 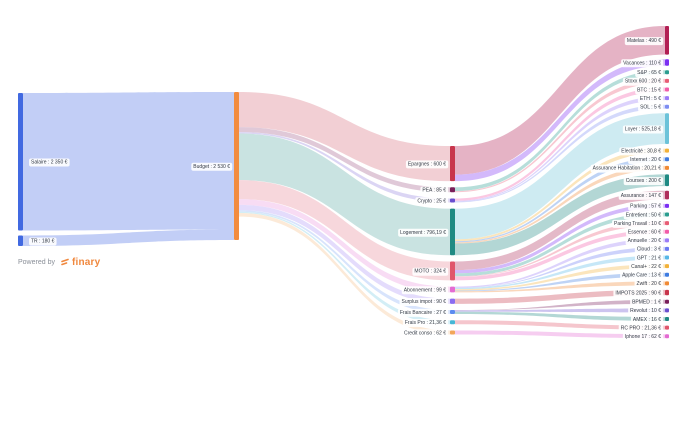 I want to click on flow-link-crypto-btc, so click(x=560, y=144).